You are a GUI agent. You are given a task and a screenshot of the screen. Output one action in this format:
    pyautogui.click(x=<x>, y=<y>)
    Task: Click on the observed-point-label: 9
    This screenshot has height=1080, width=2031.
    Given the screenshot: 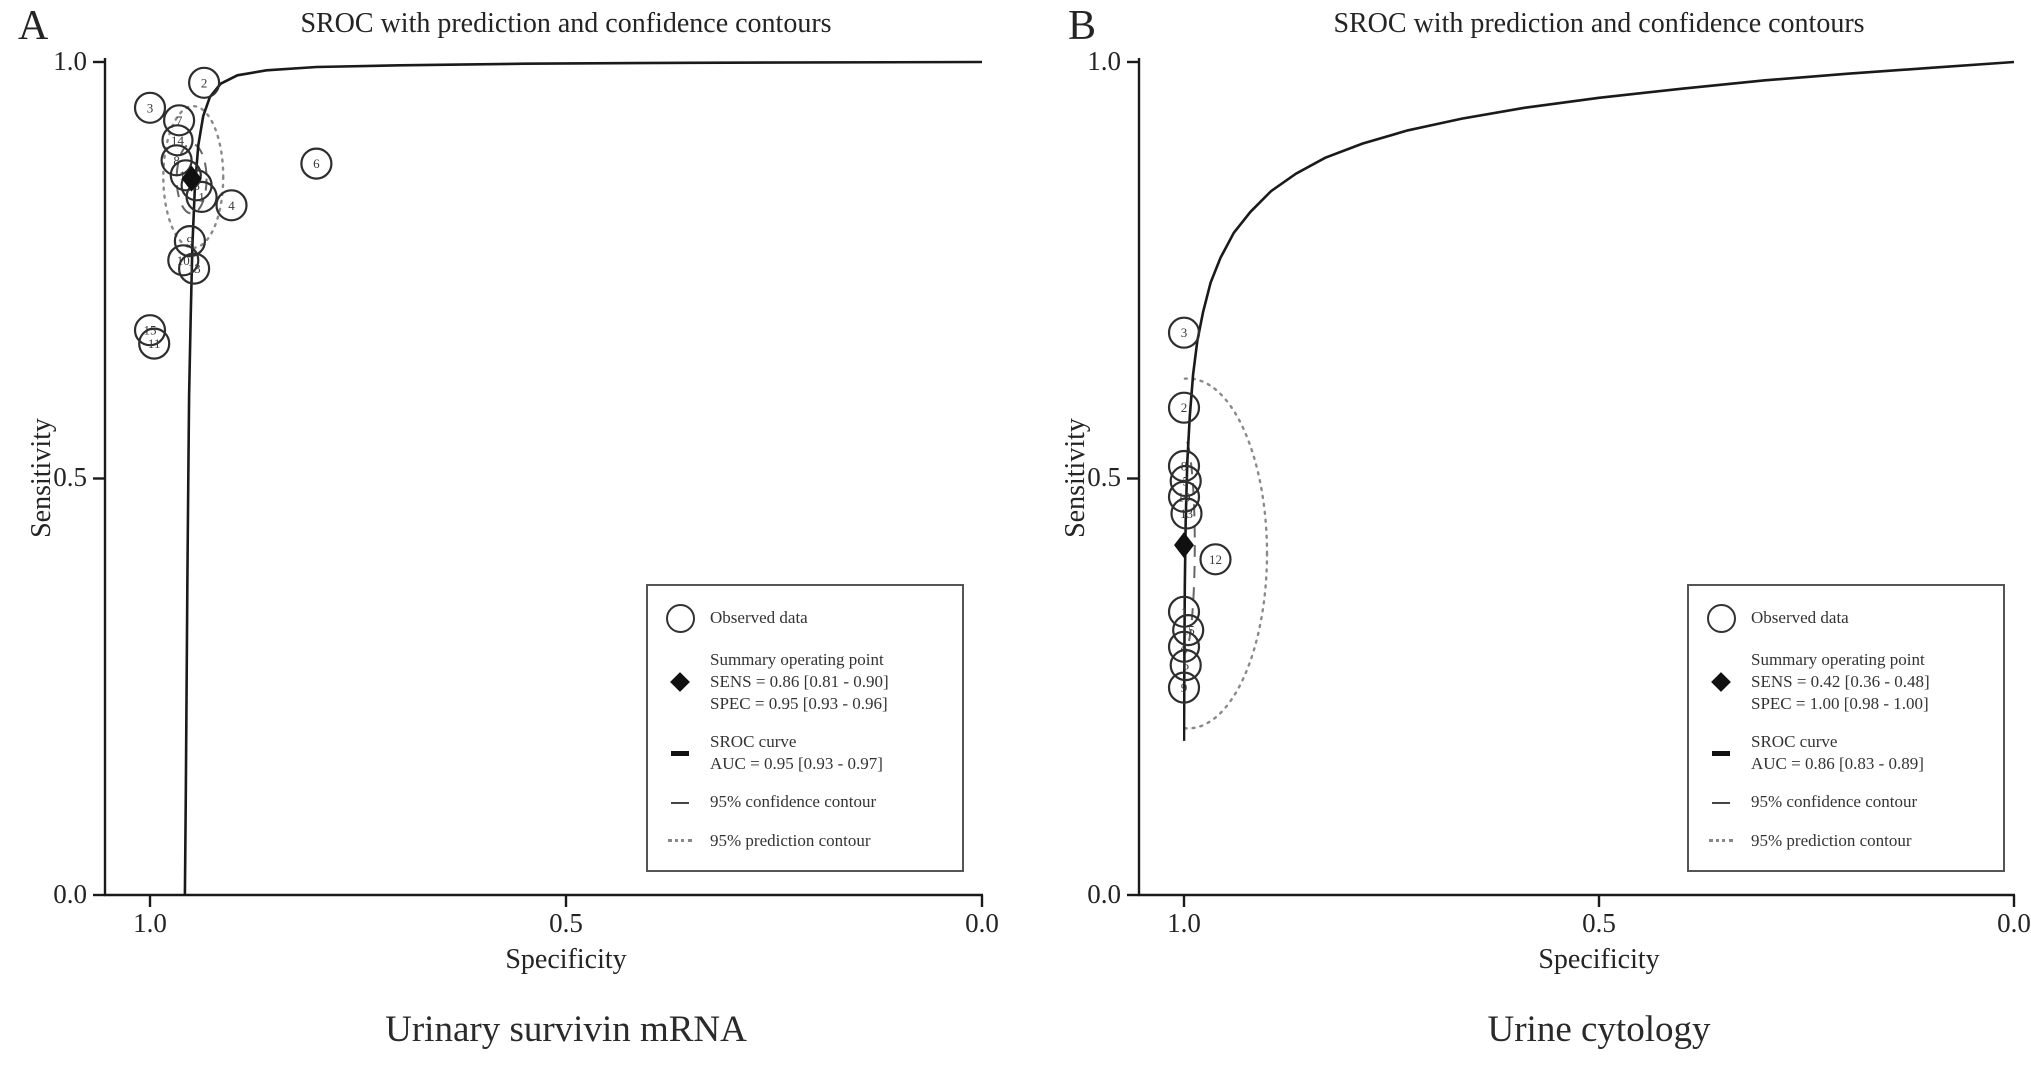 What is the action you would take?
    pyautogui.click(x=190, y=241)
    